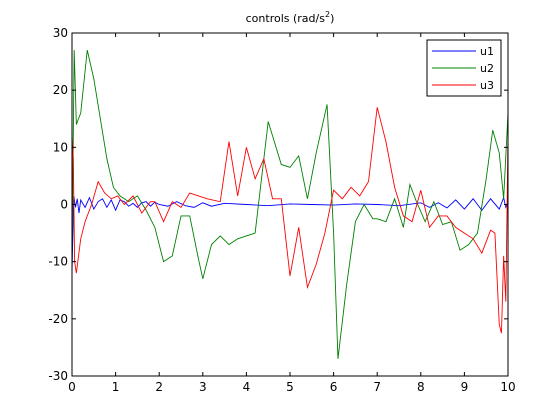 The width and height of the screenshot is (560, 420). I want to click on x-tick-label: 4, so click(247, 387).